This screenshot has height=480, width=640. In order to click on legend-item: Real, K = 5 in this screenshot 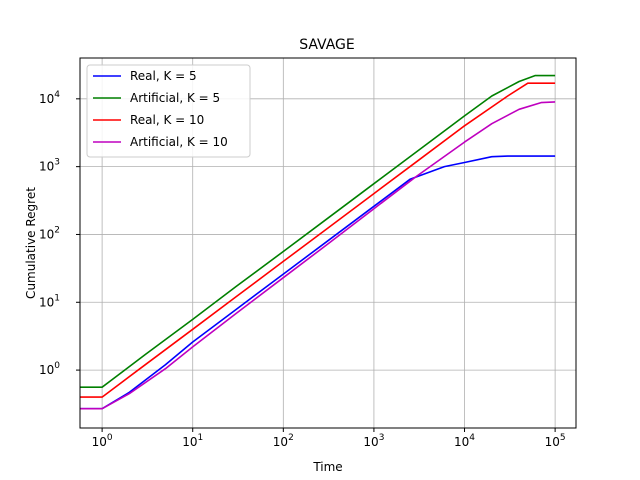, I will do `click(145, 76)`.